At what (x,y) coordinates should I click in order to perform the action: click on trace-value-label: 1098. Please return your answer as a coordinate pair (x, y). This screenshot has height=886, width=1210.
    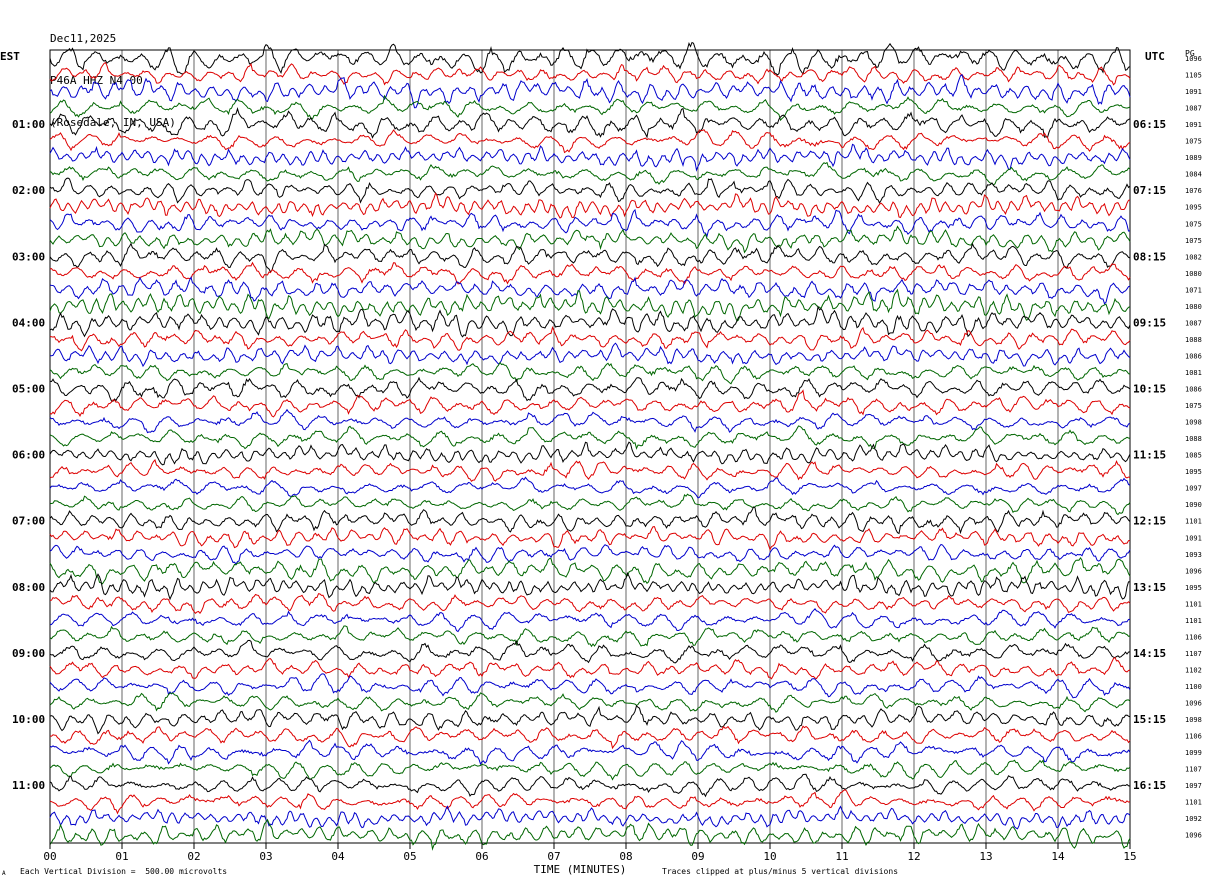
    Looking at the image, I should click on (1193, 720).